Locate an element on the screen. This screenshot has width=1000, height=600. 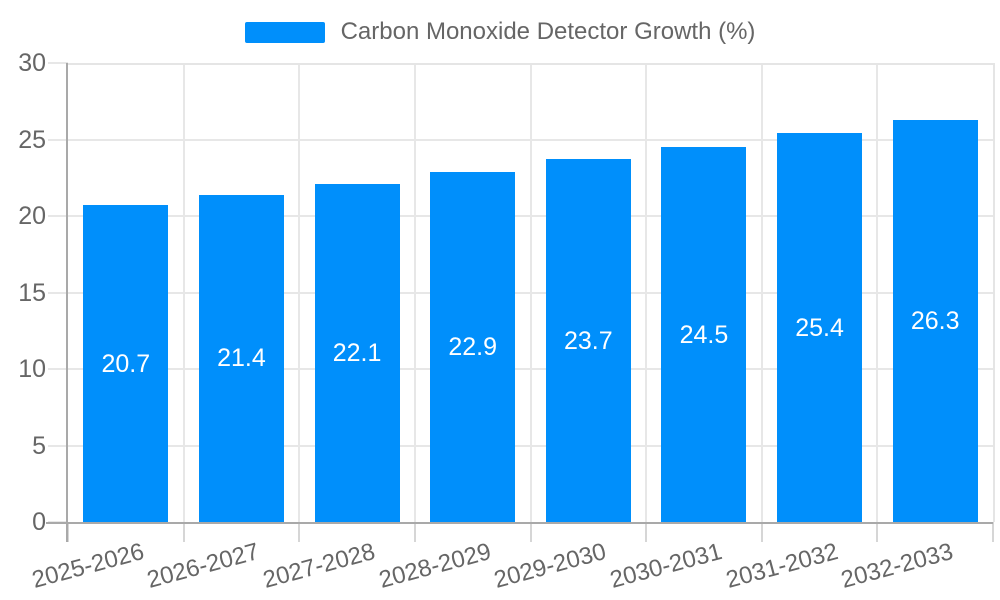
y-tick-label: 30 is located at coordinates (32, 63).